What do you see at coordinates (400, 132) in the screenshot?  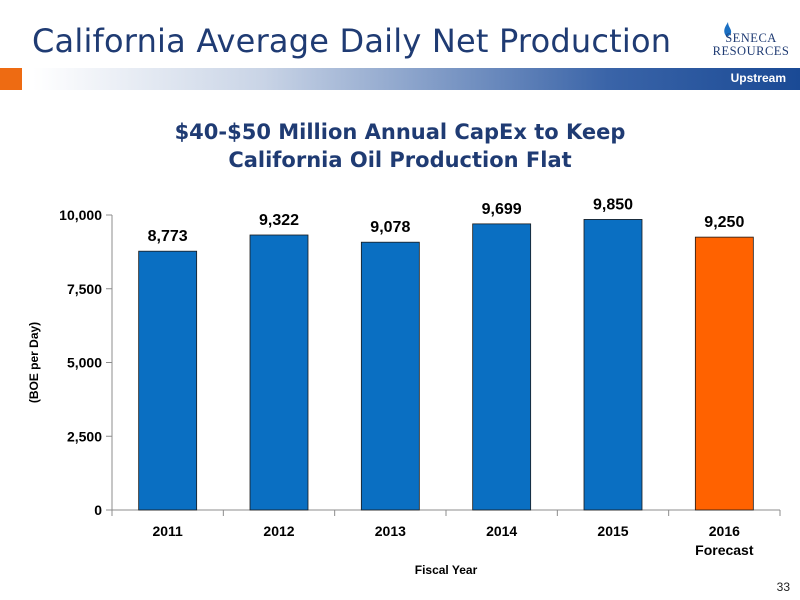 I see `chart-title-line1: $40-$50 Million Annual CapEx to Keep` at bounding box center [400, 132].